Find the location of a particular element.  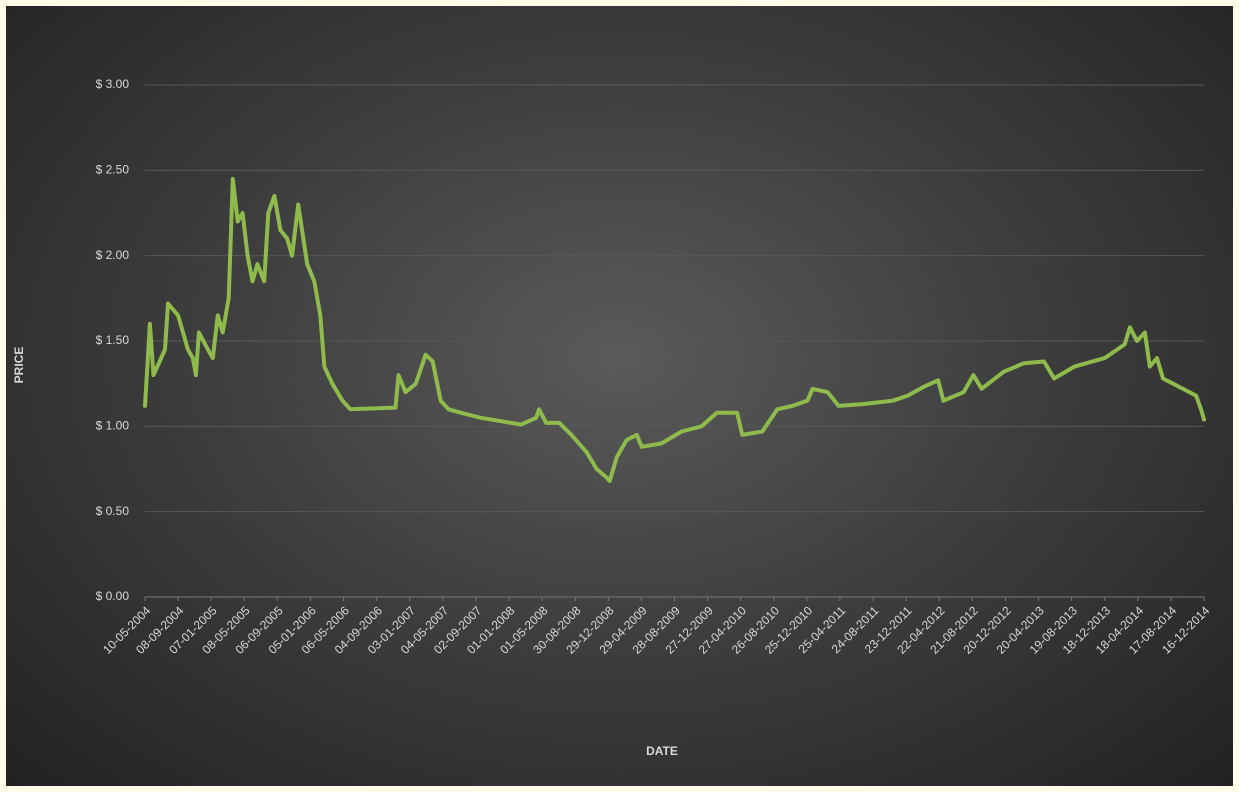

y-tick-label: $ 0.00 is located at coordinates (113, 596).